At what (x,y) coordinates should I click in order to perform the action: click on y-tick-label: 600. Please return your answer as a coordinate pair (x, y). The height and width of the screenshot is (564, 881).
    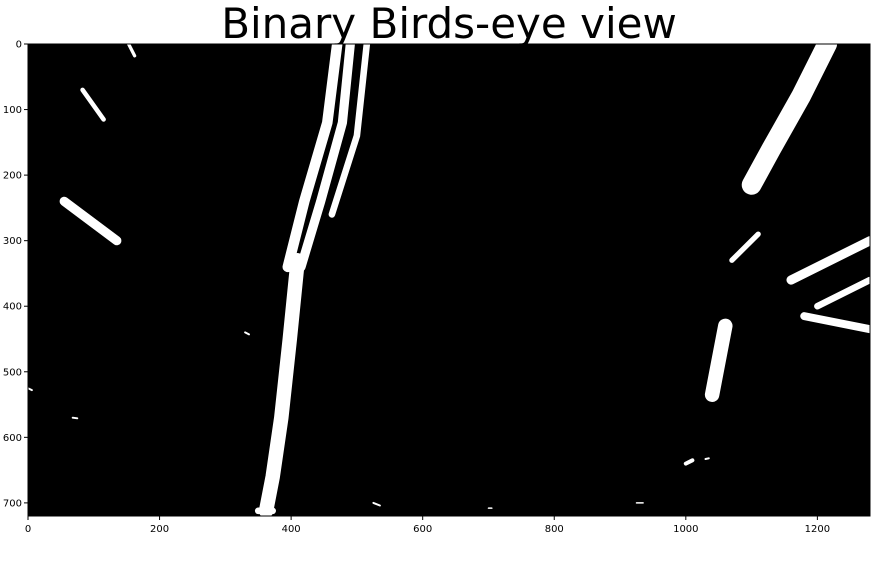
    Looking at the image, I should click on (12, 438).